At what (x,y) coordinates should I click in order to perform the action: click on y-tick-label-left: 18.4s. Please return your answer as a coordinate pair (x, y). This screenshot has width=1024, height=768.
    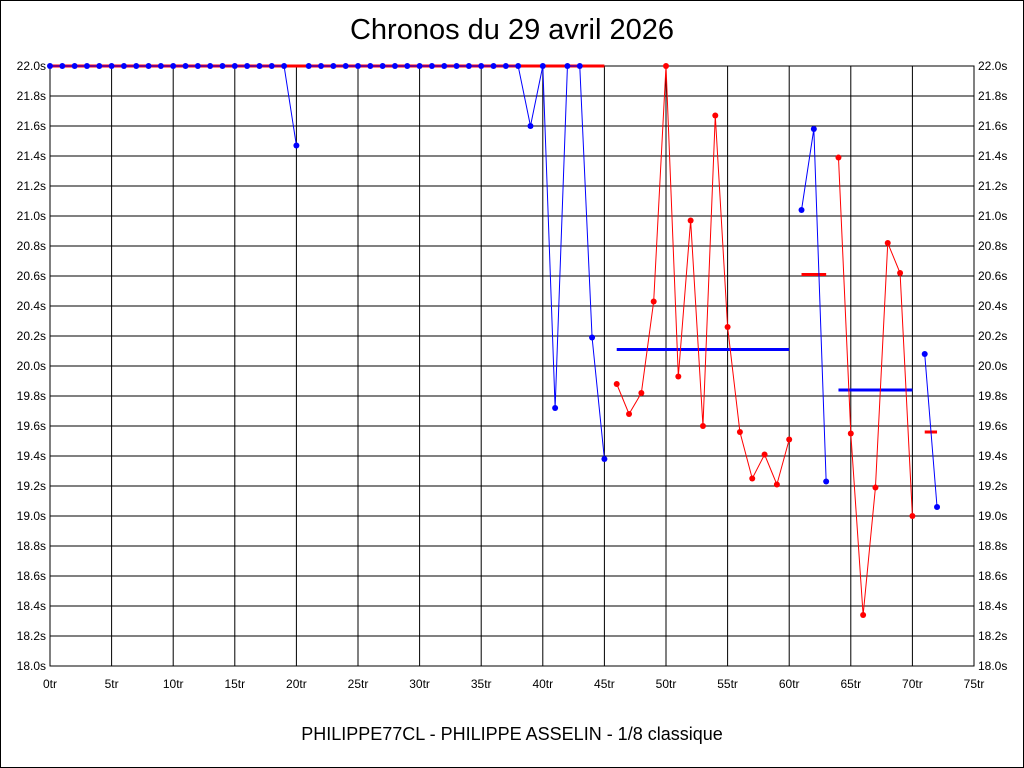
    Looking at the image, I should click on (31, 606).